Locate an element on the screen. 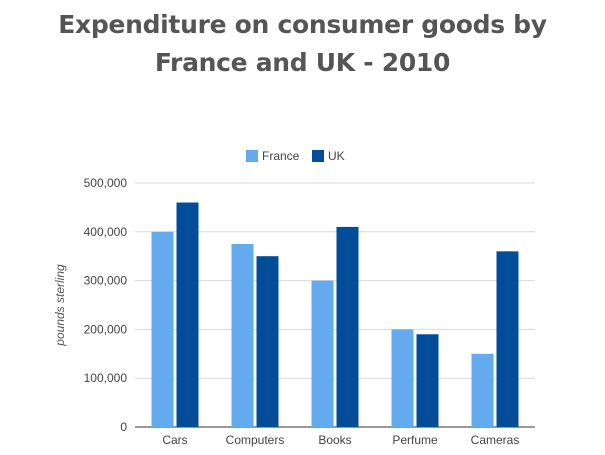 The height and width of the screenshot is (455, 605). legend-label-france: France is located at coordinates (281, 156).